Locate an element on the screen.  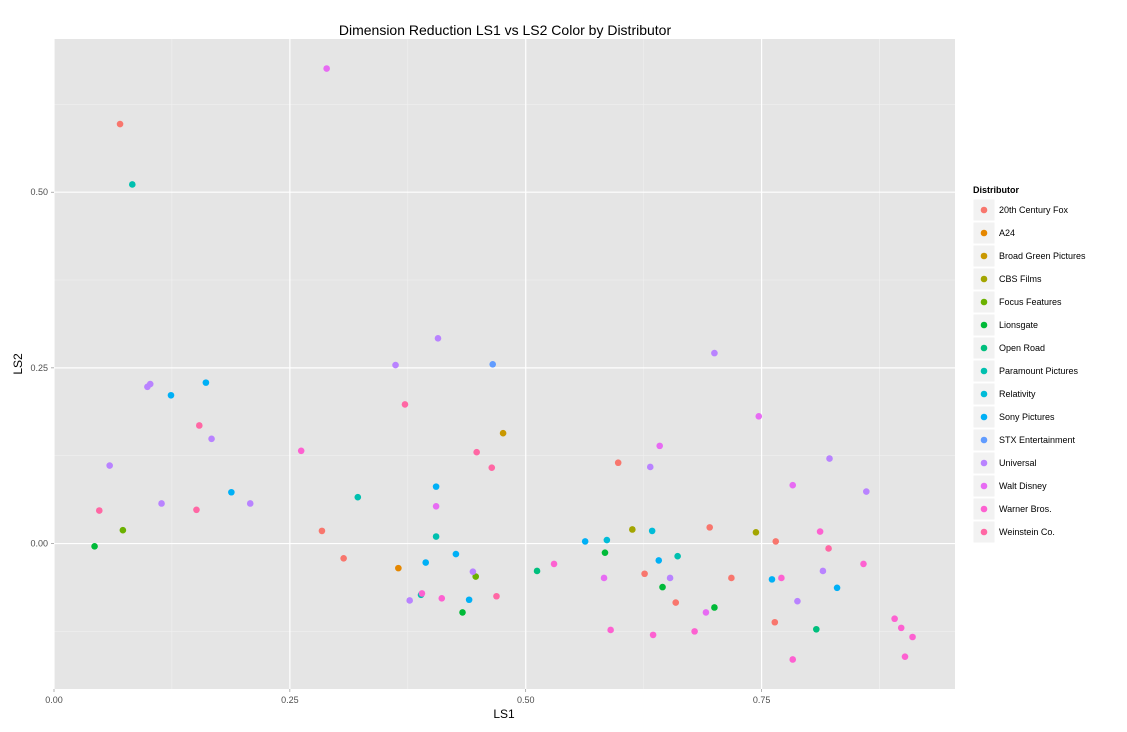
x-tick-label: 0.25 is located at coordinates (290, 700).